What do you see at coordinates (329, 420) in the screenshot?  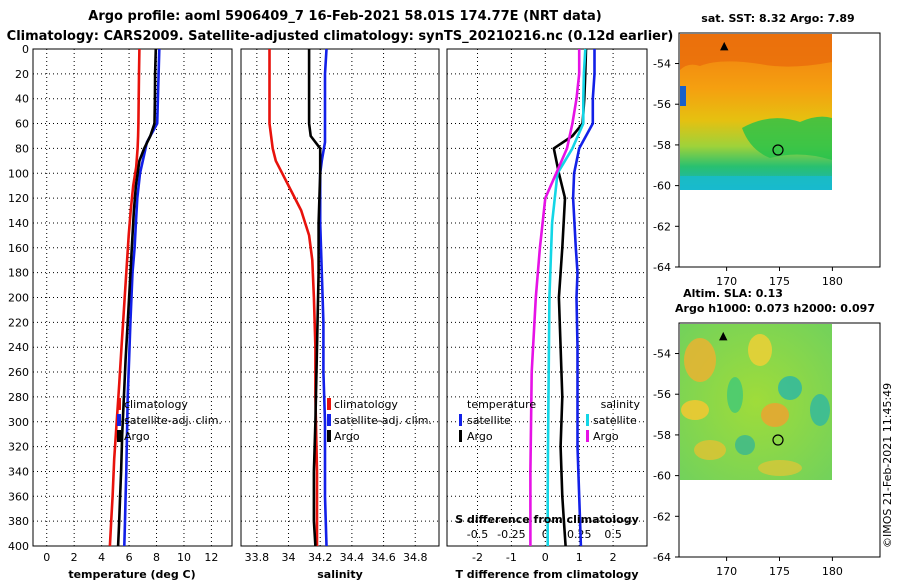 I see `legend-swatch-satellite` at bounding box center [329, 420].